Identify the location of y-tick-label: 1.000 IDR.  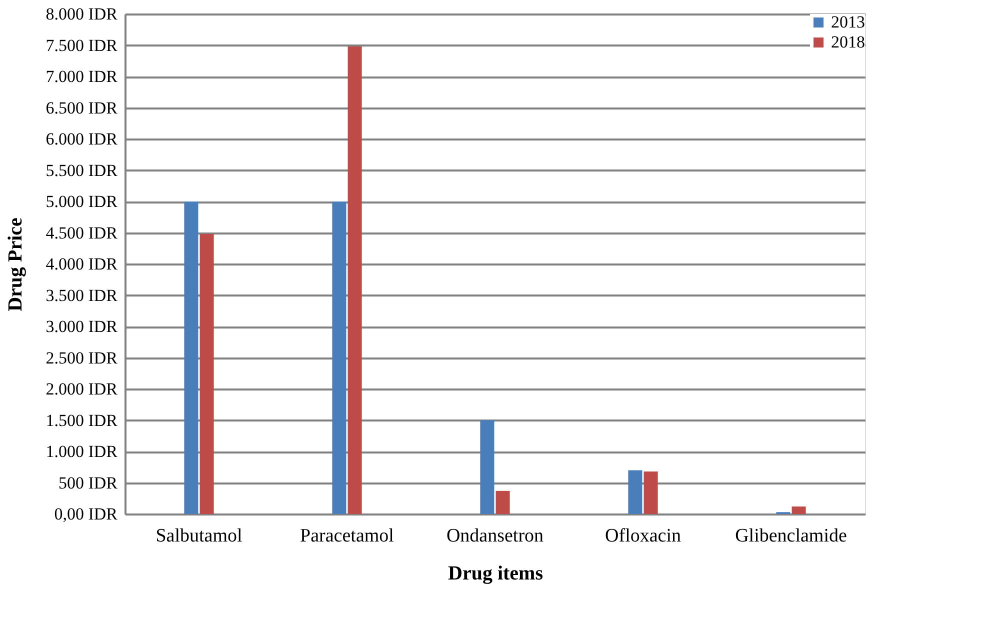
(82, 451).